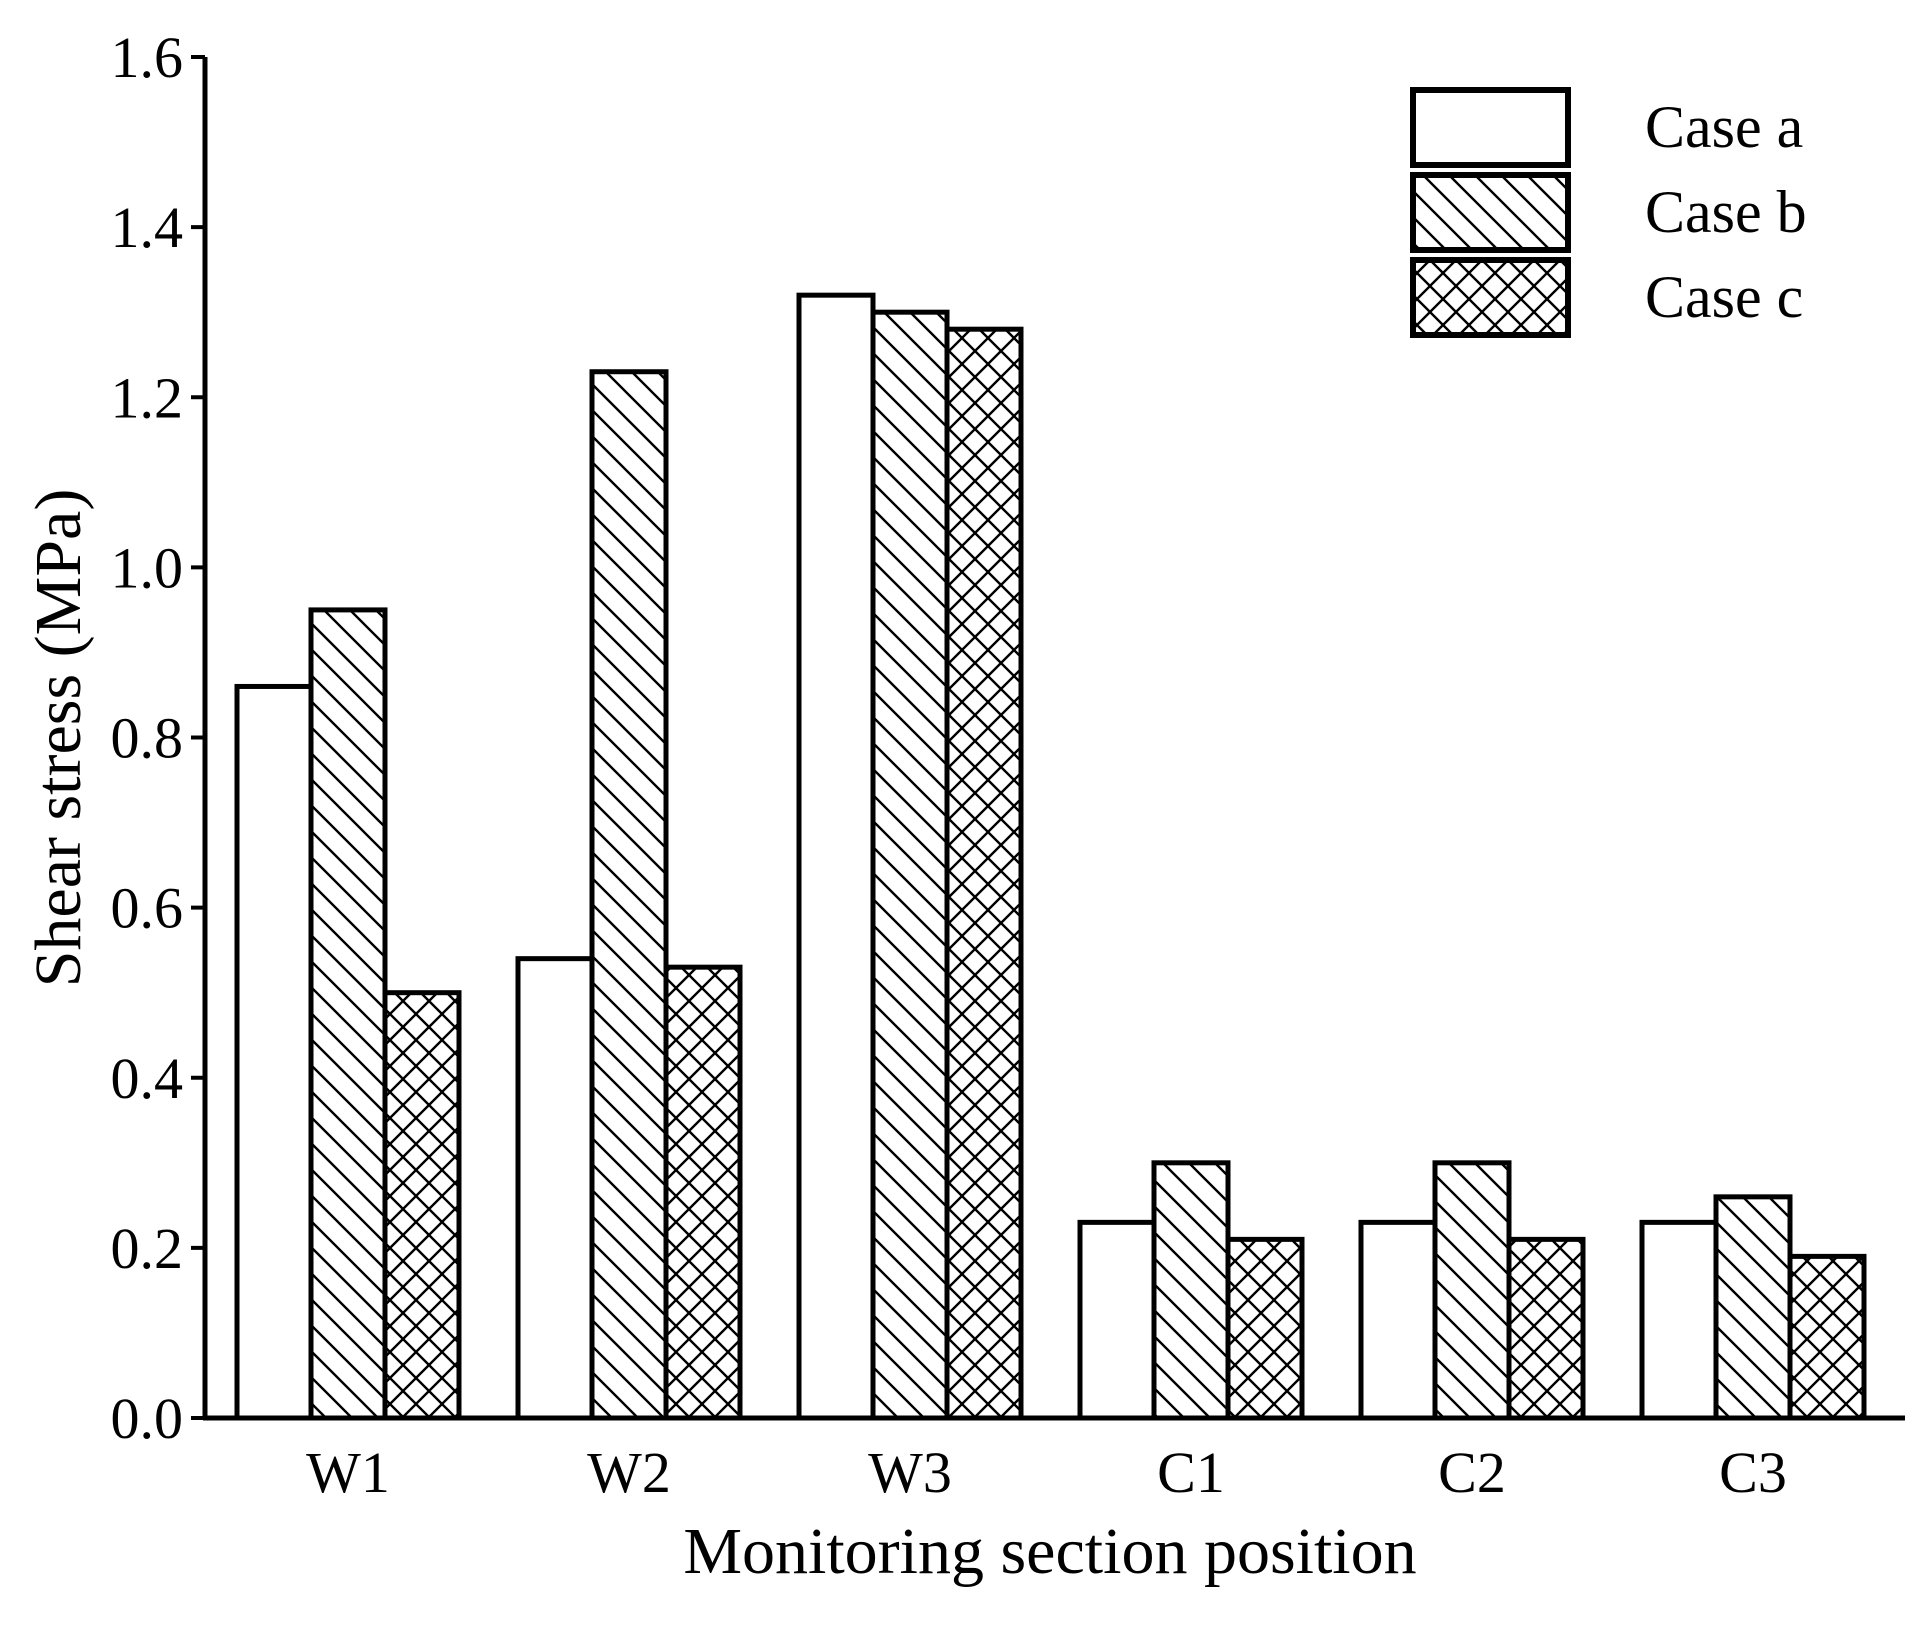 This screenshot has height=1625, width=1919. Describe the element at coordinates (348, 1014) in the screenshot. I see `bar-w1-case-b` at that location.